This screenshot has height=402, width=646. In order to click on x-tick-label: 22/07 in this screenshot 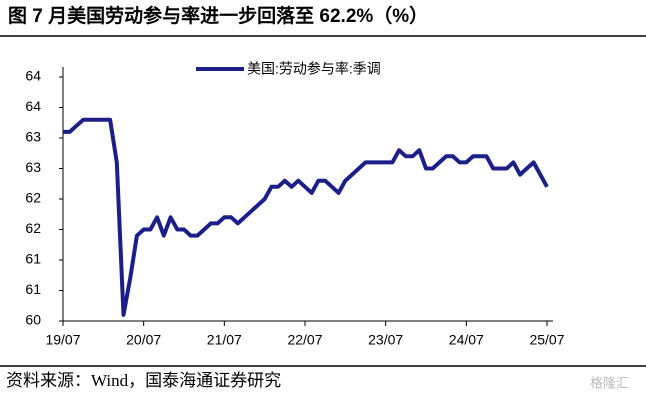, I will do `click(304, 340)`.